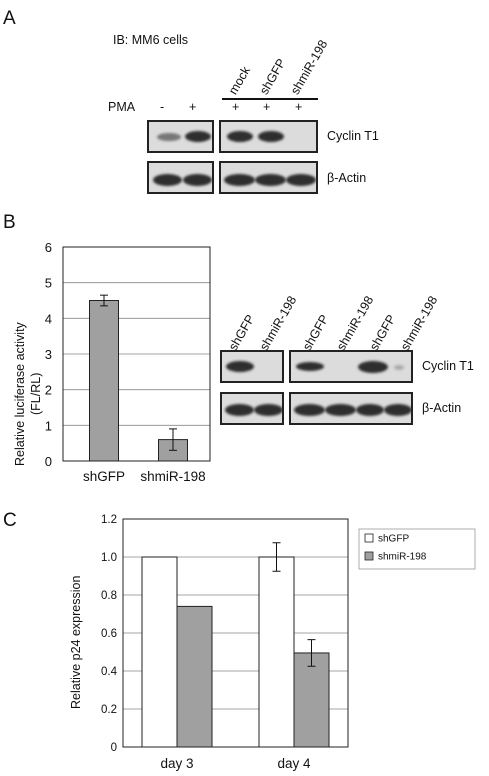 The width and height of the screenshot is (489, 776). What do you see at coordinates (48, 283) in the screenshot?
I see `y-tick-label: 5` at bounding box center [48, 283].